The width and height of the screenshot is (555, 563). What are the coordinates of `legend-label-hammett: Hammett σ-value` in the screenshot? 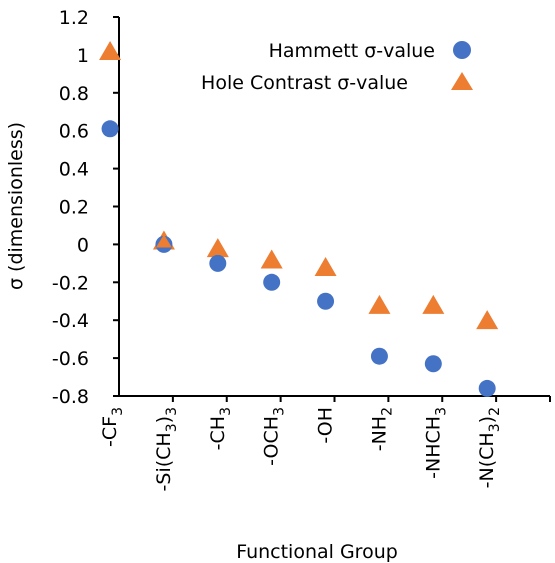 It's located at (352, 51).